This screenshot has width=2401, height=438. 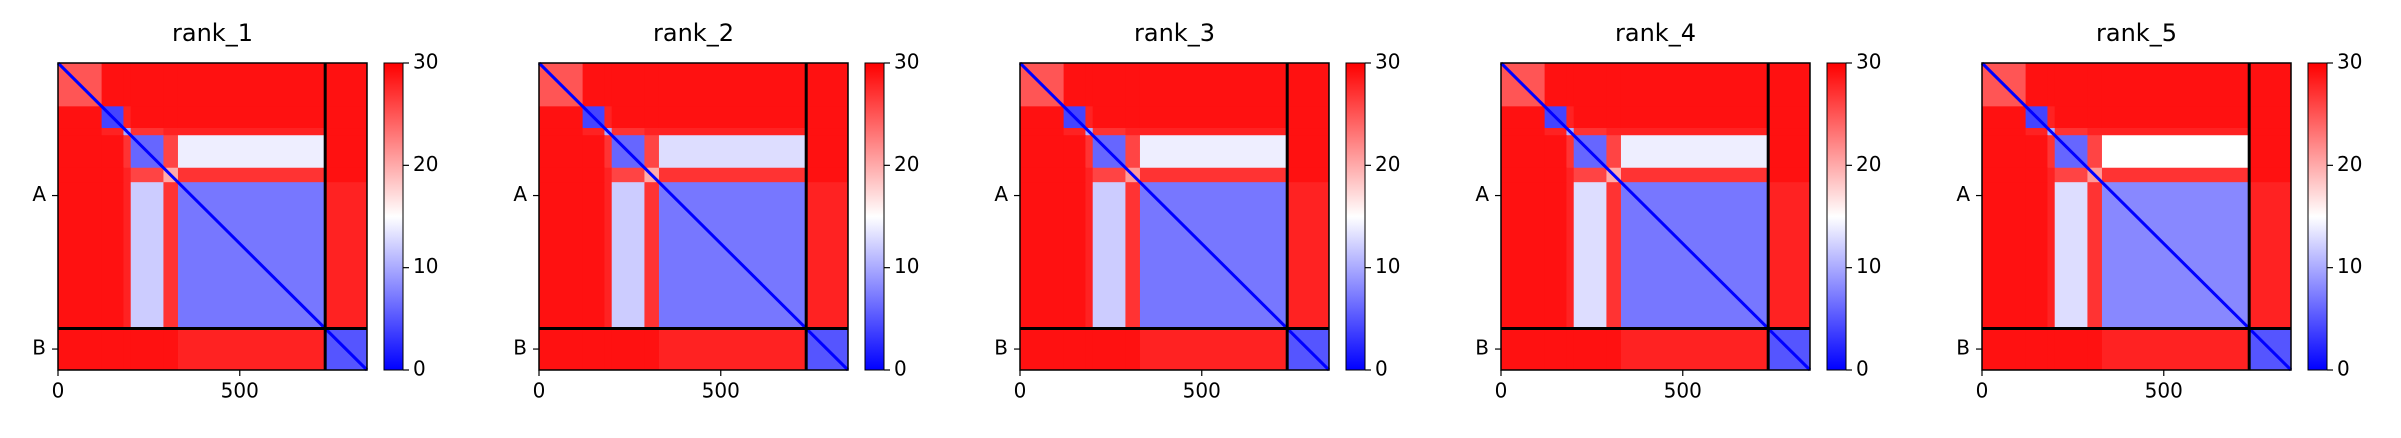 I want to click on panel-title: rank_3, so click(x=1174, y=33).